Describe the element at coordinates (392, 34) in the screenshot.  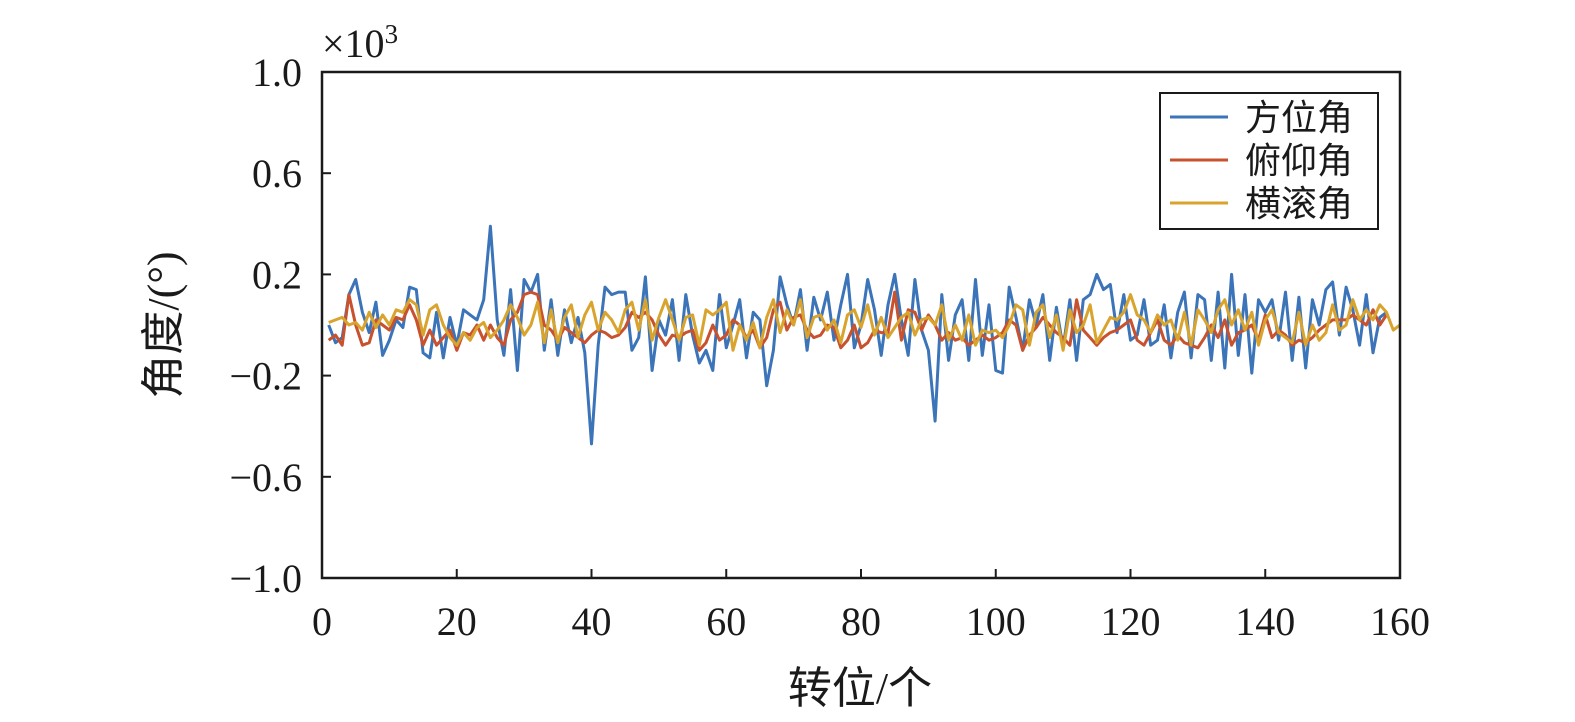
I see `y-scale-exponent: 3` at that location.